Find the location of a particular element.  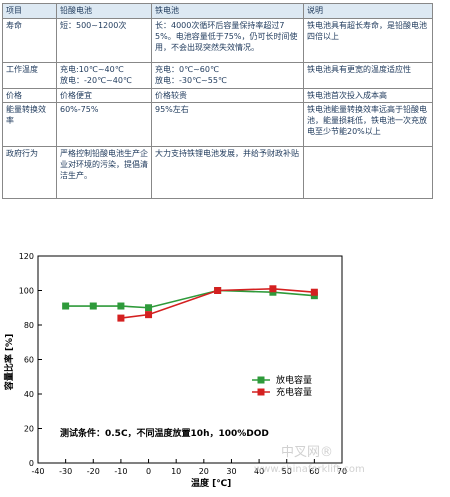

table-cell: 60%-75% is located at coordinates (104, 124).